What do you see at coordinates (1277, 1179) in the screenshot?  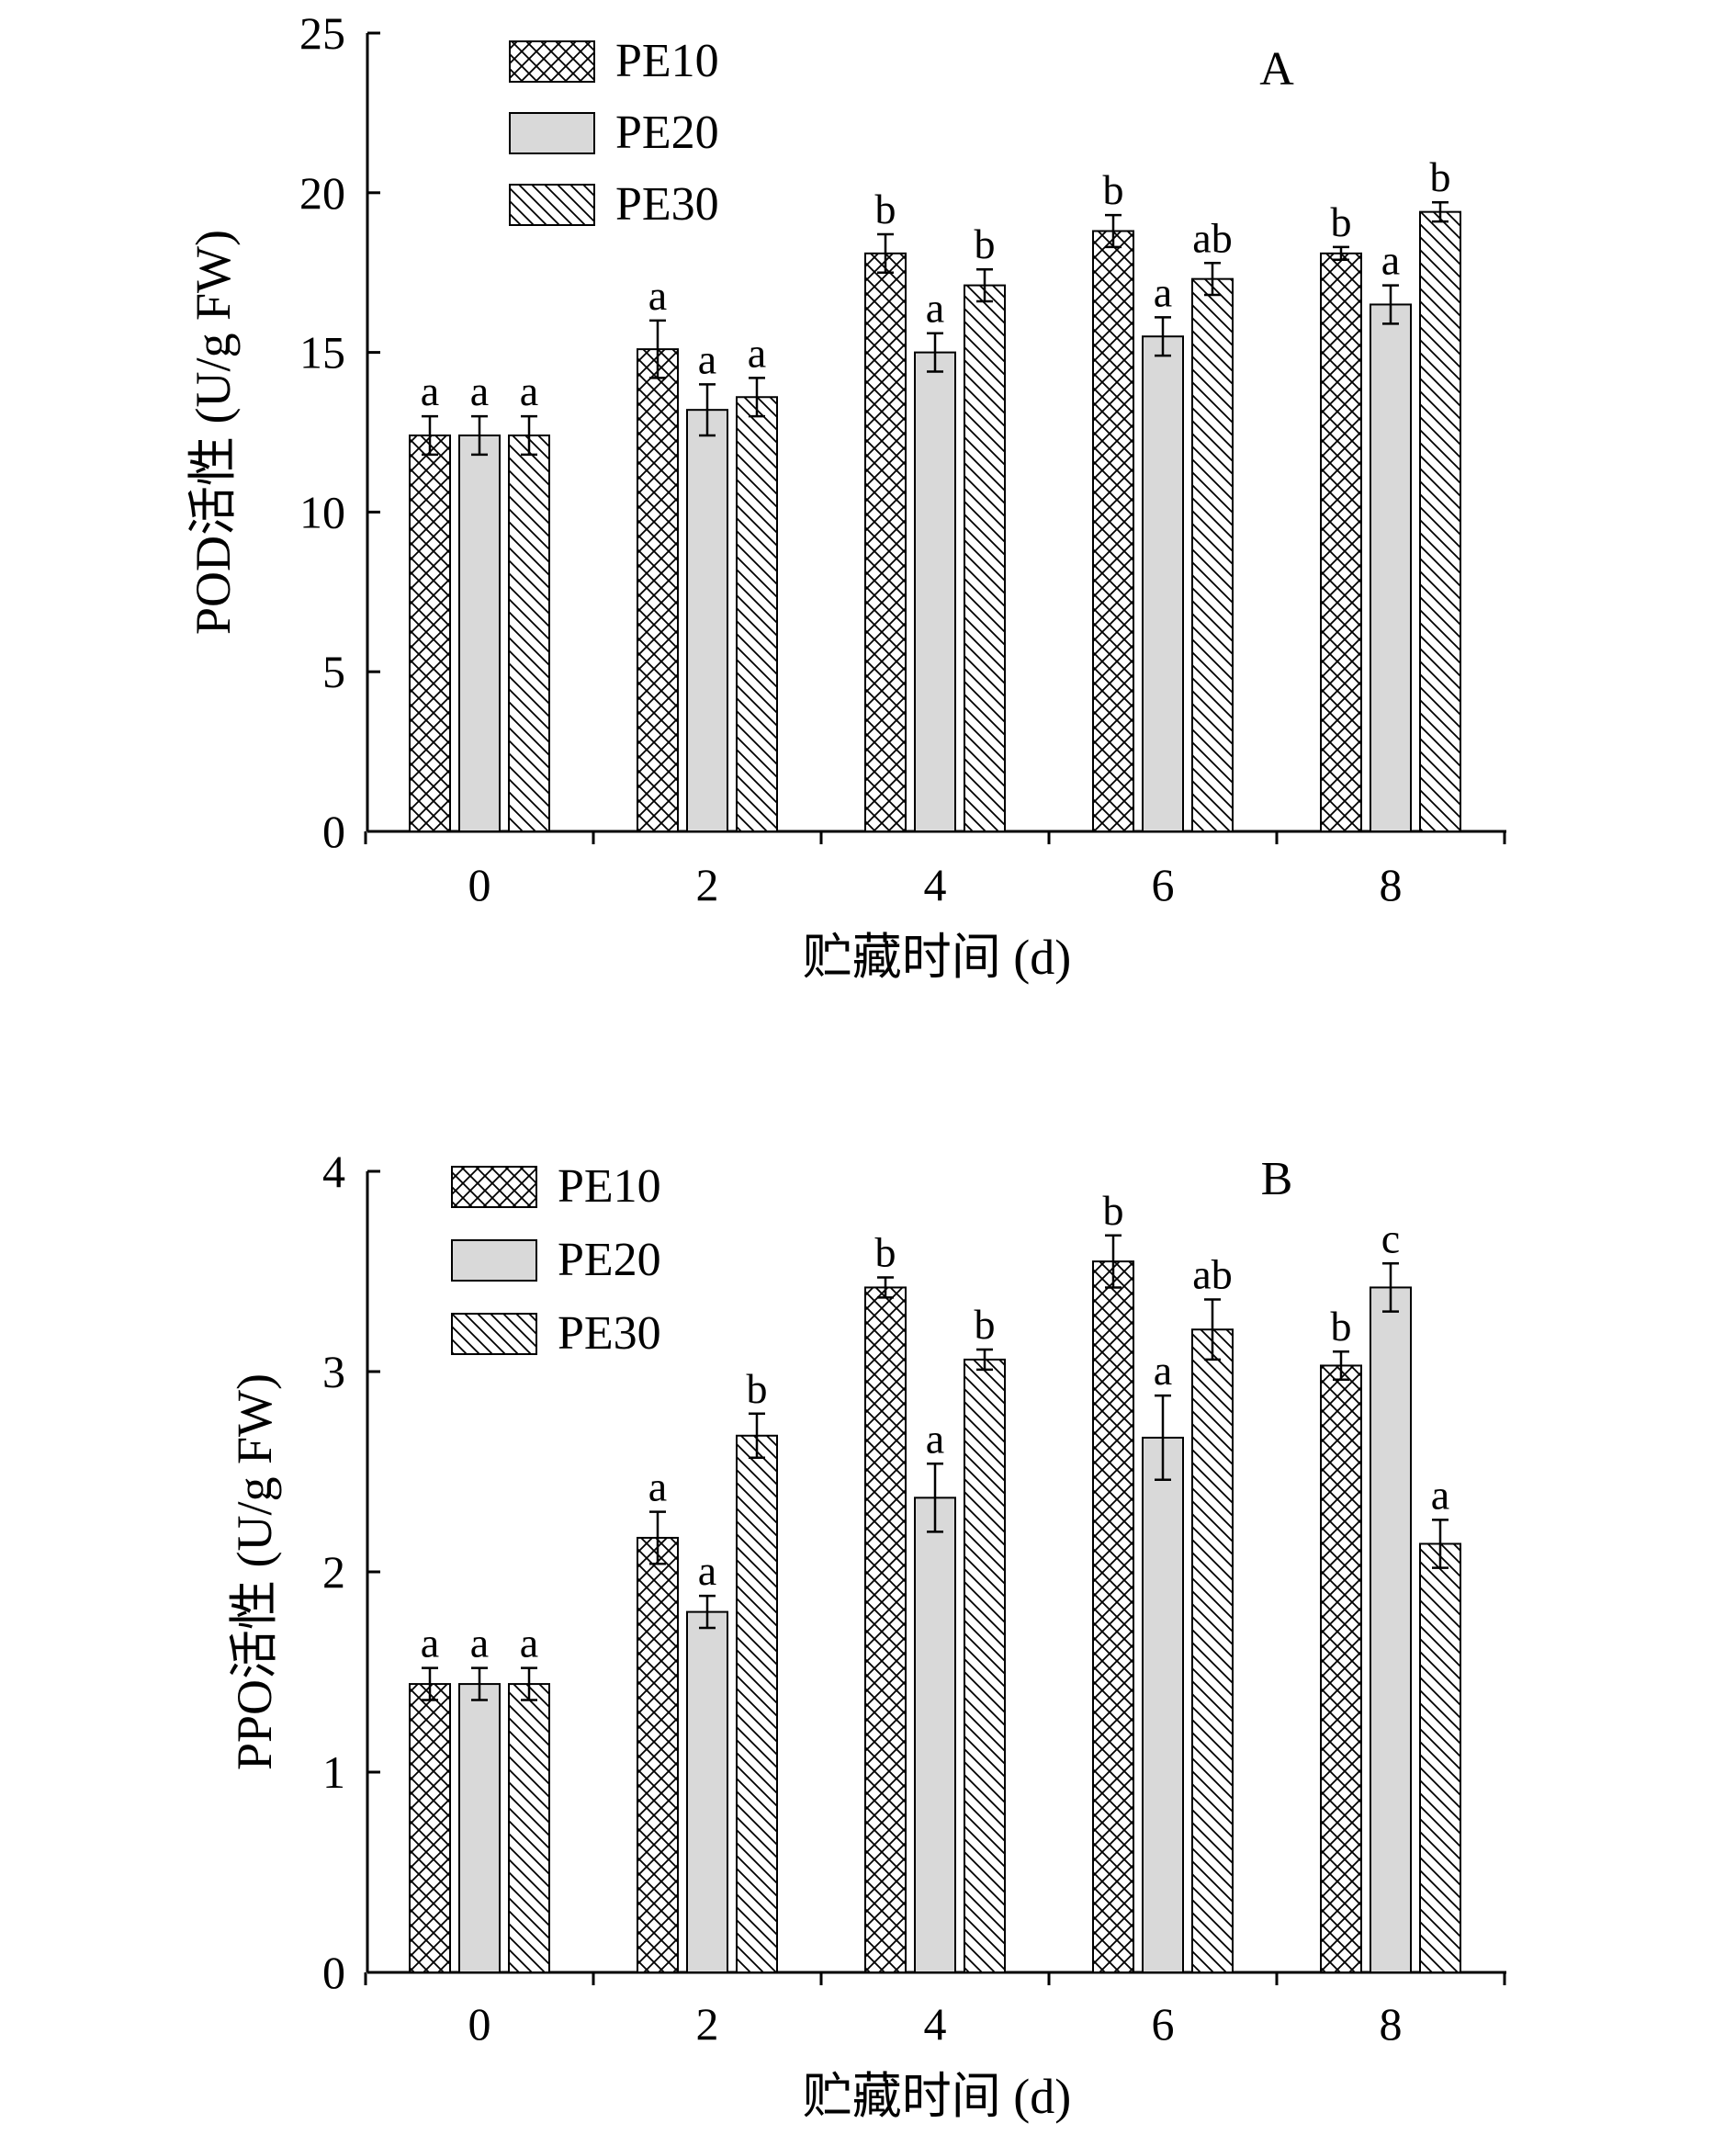 I see `panel-label: B` at bounding box center [1277, 1179].